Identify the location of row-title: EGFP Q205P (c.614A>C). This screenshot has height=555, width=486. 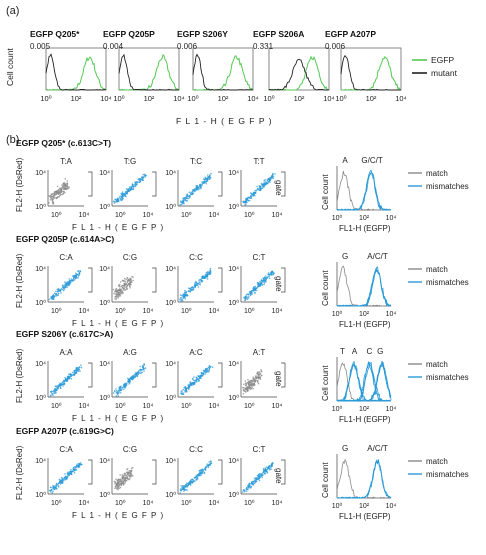
(65, 239).